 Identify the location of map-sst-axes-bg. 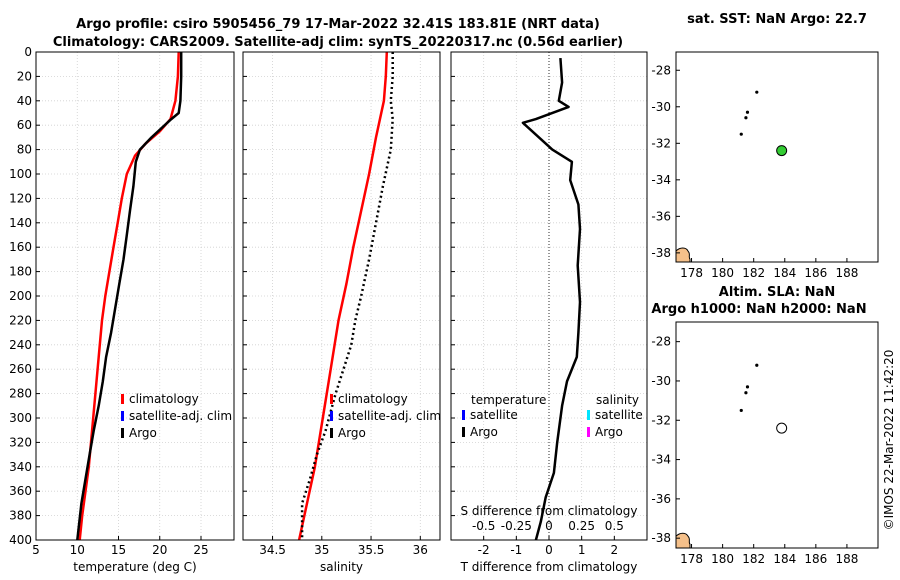
(777, 157).